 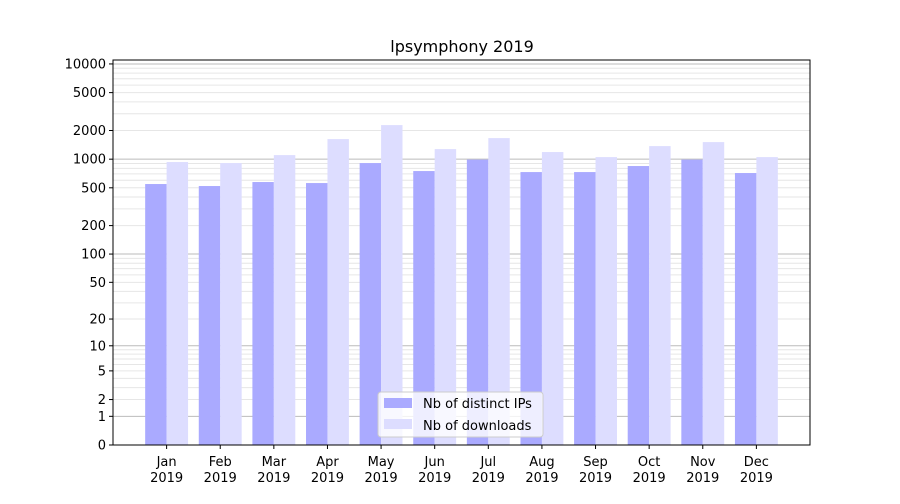 I want to click on x-tick-label: Mar 2019, so click(x=273, y=470).